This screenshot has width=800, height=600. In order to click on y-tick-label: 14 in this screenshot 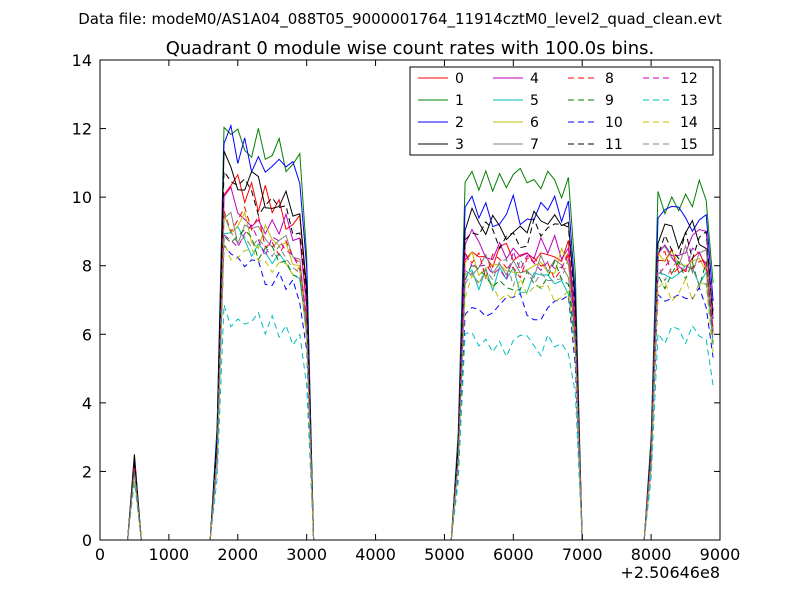, I will do `click(82, 60)`.